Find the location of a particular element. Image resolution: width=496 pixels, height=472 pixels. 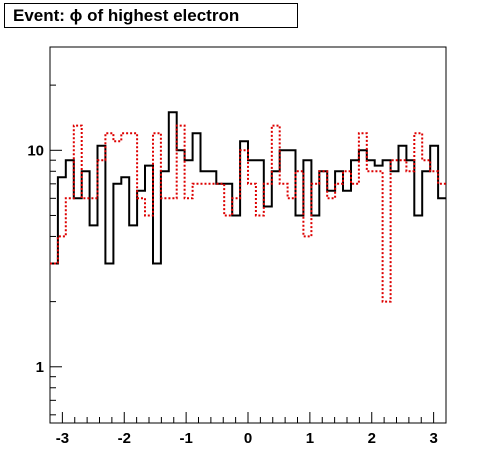

x-axis: -3 -2 -1 0 1 2 3 is located at coordinates (248, 429).